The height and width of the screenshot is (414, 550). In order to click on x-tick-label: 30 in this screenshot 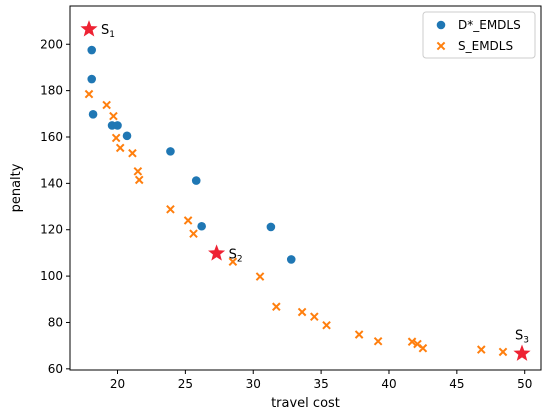, I will do `click(253, 384)`.